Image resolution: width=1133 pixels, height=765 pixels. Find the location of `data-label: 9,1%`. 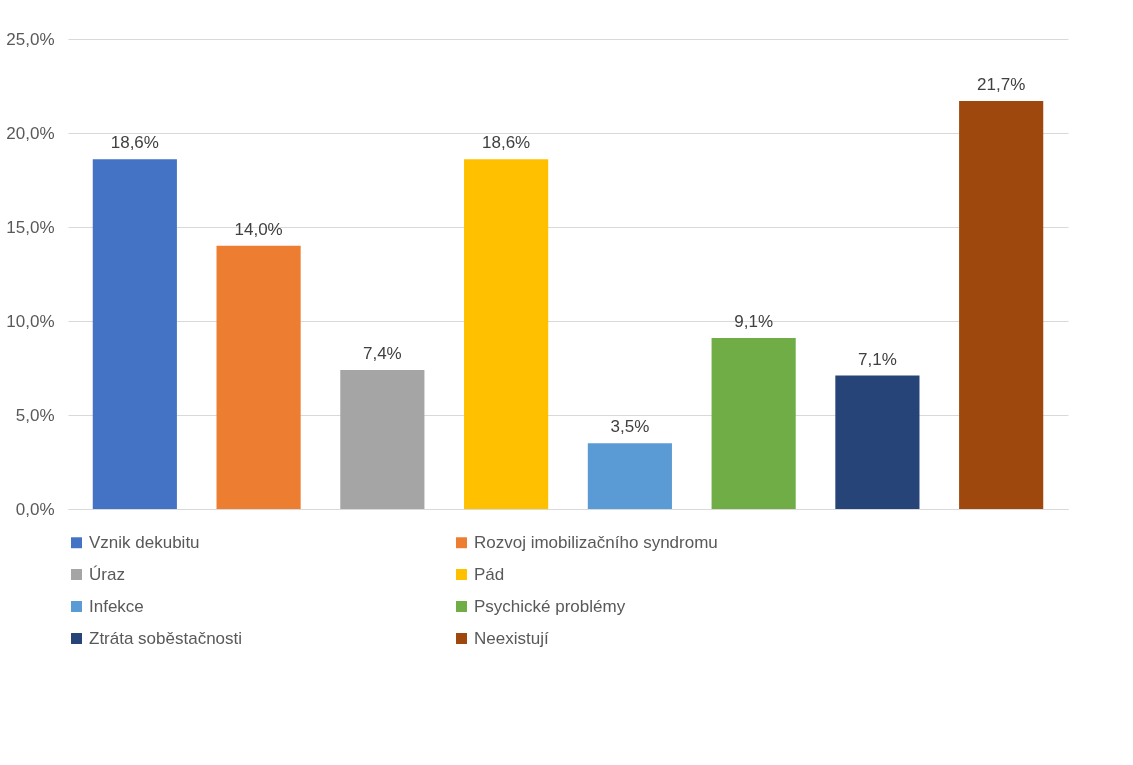

data-label: 9,1% is located at coordinates (754, 321).